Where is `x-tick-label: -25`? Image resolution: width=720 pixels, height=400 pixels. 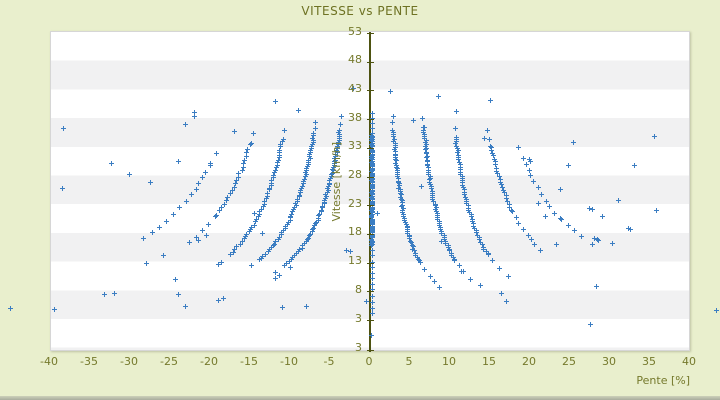
x-tick-label: -25 is located at coordinates (169, 361).